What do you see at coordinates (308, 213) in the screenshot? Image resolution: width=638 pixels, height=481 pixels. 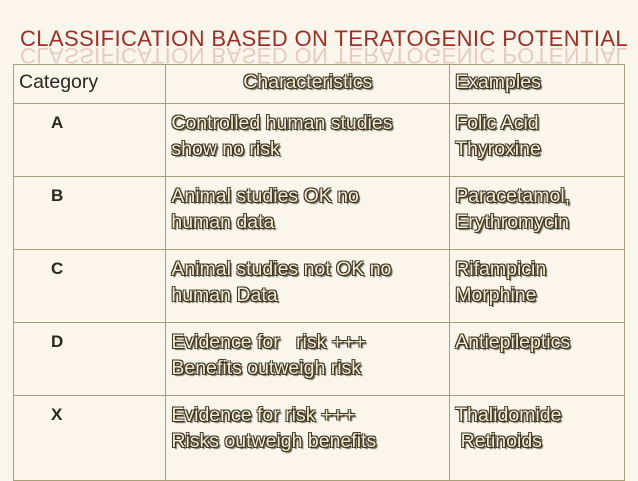 I see `characteristics-cell: Animal studies OK no human data` at bounding box center [308, 213].